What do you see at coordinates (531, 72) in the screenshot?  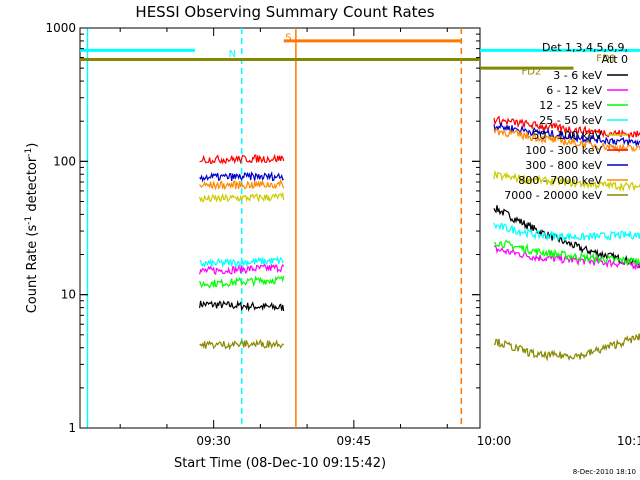 I see `state-bar-label-4: FD2` at bounding box center [531, 72].